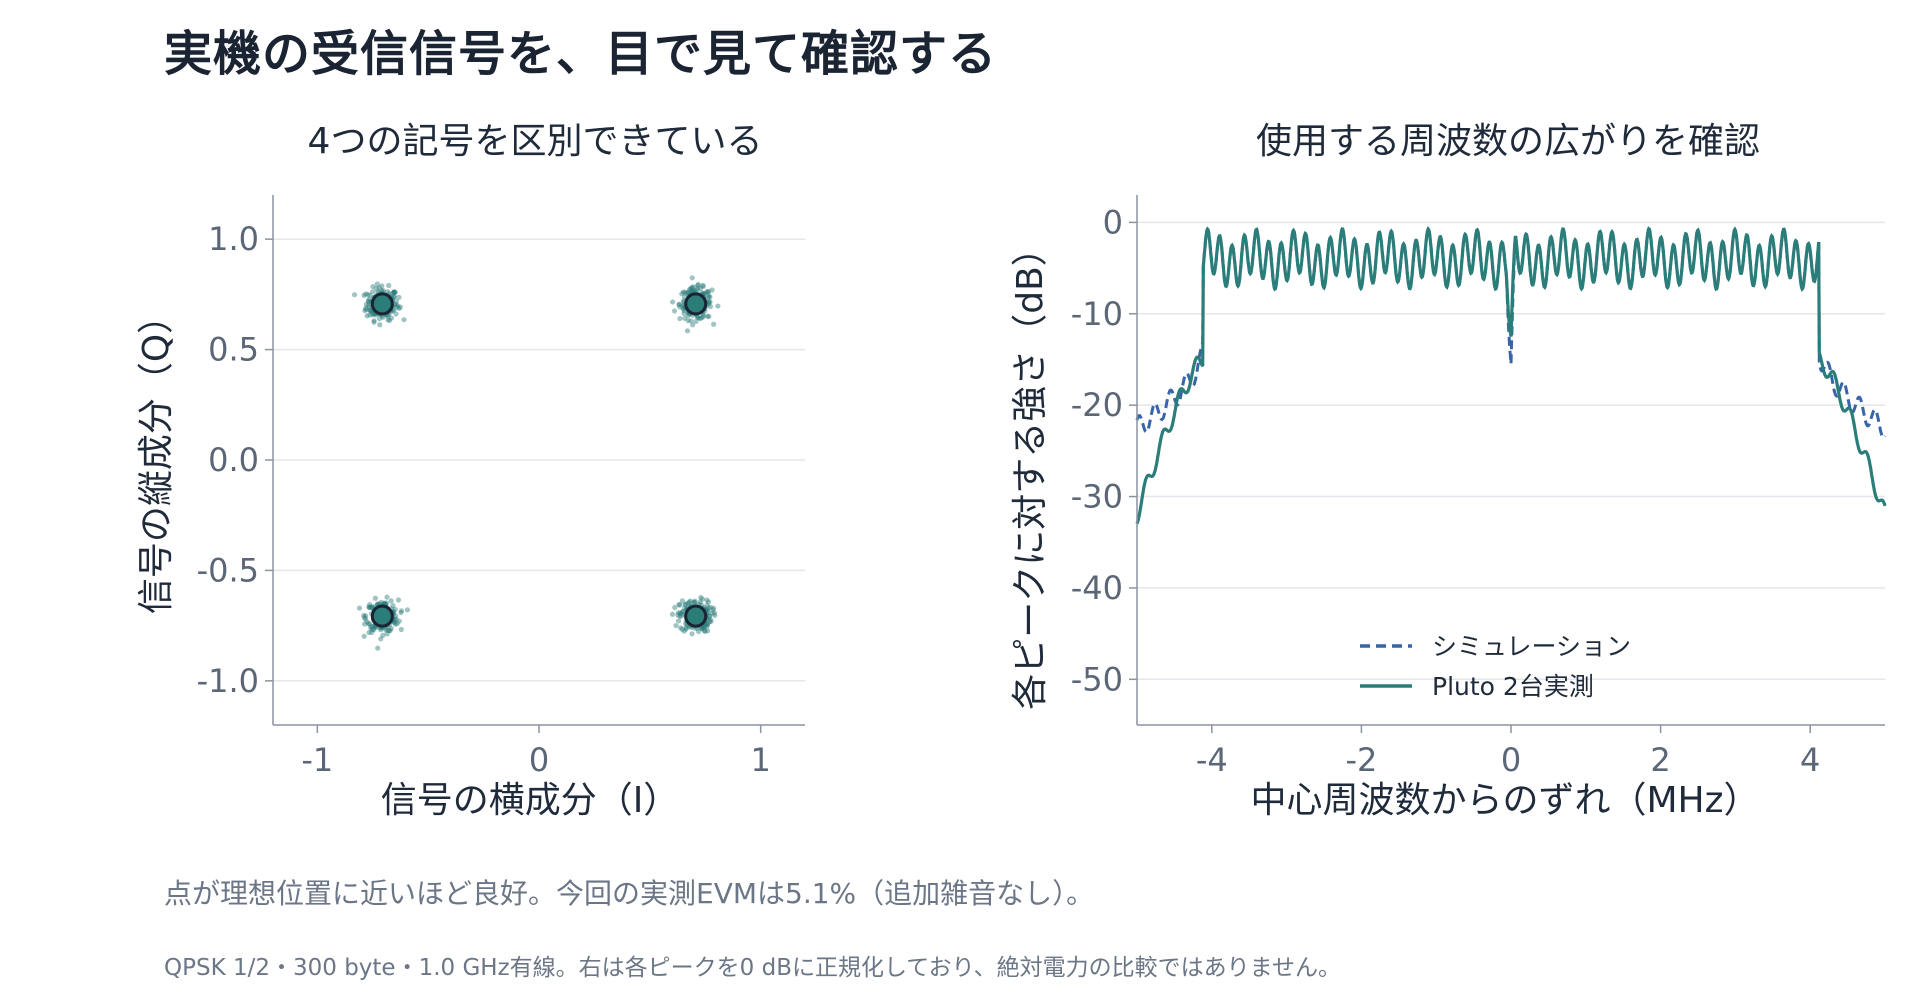 This screenshot has height=1008, width=1920. What do you see at coordinates (1097, 497) in the screenshot?
I see `spectrum-ytick-label: -30` at bounding box center [1097, 497].